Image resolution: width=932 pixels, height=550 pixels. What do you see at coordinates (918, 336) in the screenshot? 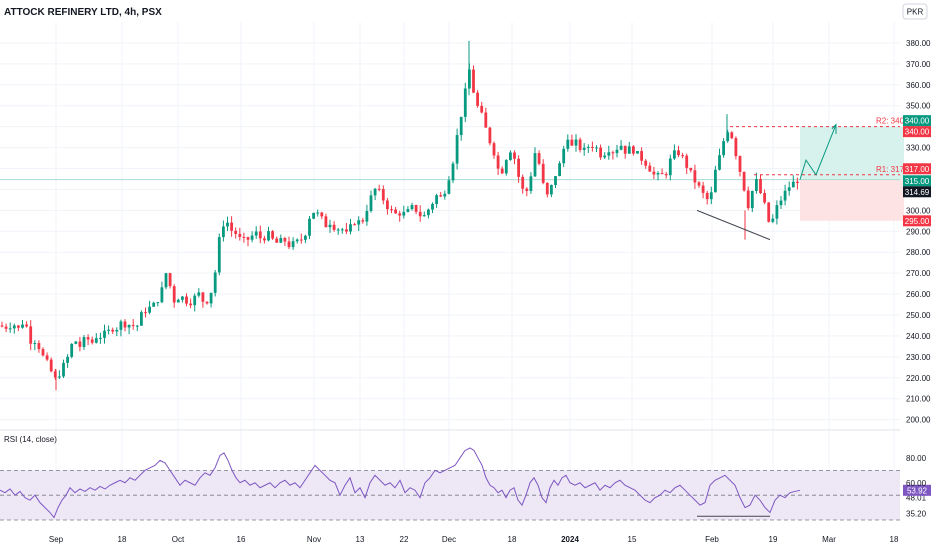
I see `price-tick-label: 240.00` at bounding box center [918, 336].